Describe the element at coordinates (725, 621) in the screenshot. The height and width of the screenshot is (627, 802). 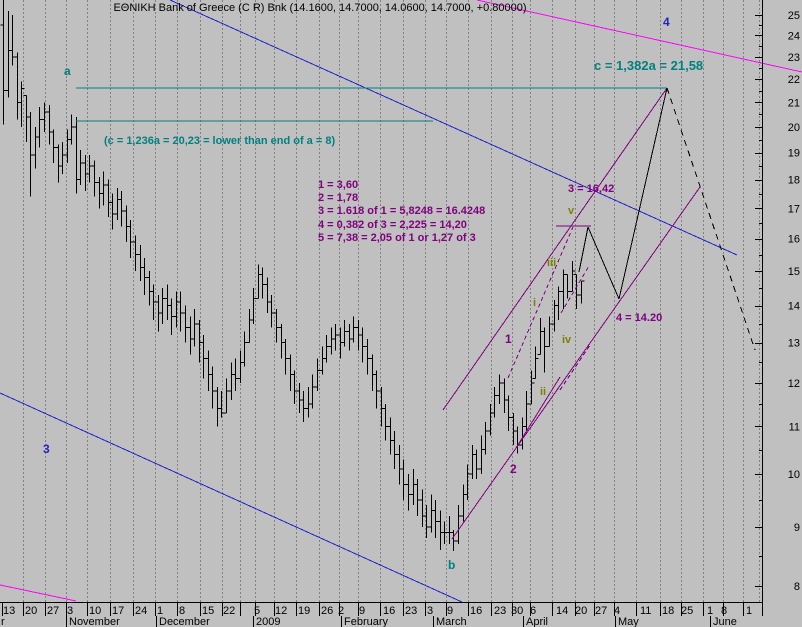
I see `month-label: June` at that location.